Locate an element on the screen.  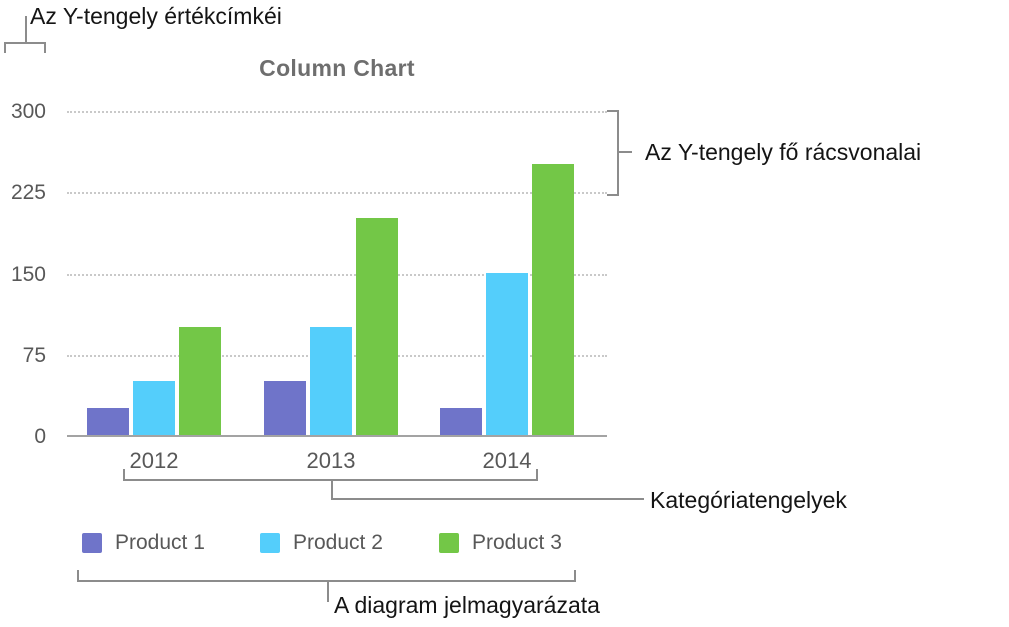
bar-product-3-2013 is located at coordinates (377, 326).